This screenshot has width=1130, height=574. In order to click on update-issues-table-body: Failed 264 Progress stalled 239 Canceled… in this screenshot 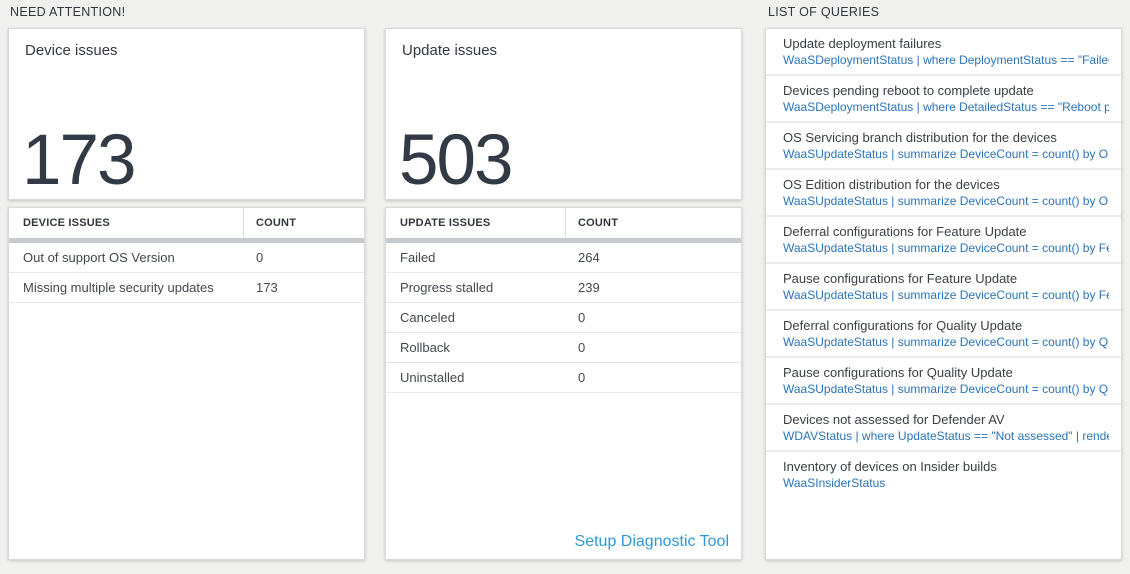, I will do `click(563, 318)`.